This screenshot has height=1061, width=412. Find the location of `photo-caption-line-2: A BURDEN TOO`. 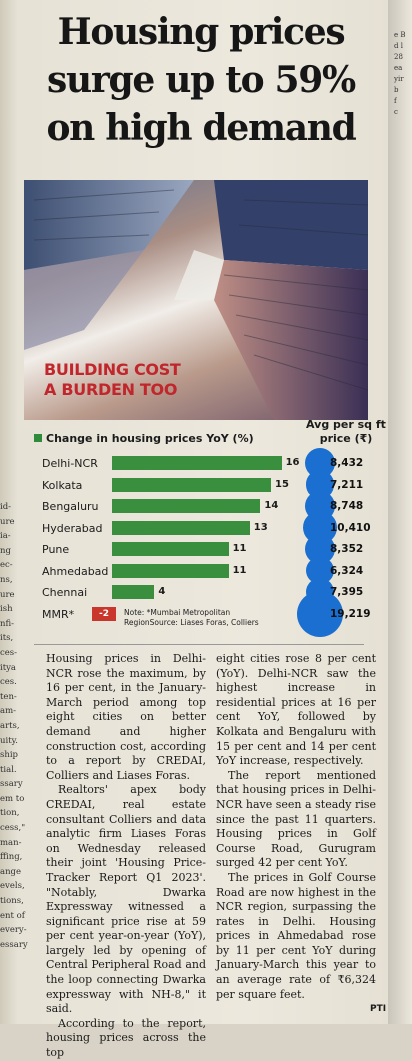

photo-caption-line-2: A BURDEN TOO is located at coordinates (111, 389).